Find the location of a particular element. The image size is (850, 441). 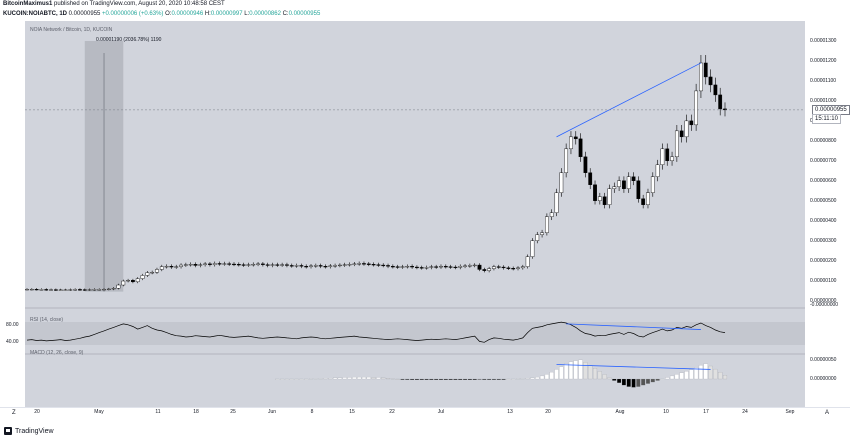

symbol-label: KUCOIN:NOIABTC, 1D is located at coordinates (35, 14).